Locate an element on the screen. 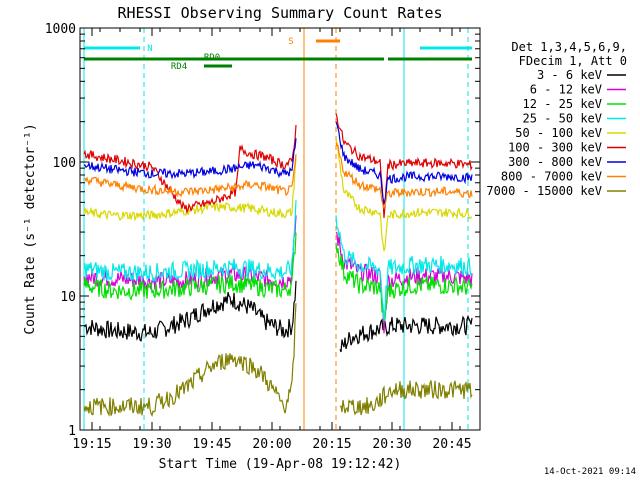  flag-label-rd4: RD4 is located at coordinates (179, 67).